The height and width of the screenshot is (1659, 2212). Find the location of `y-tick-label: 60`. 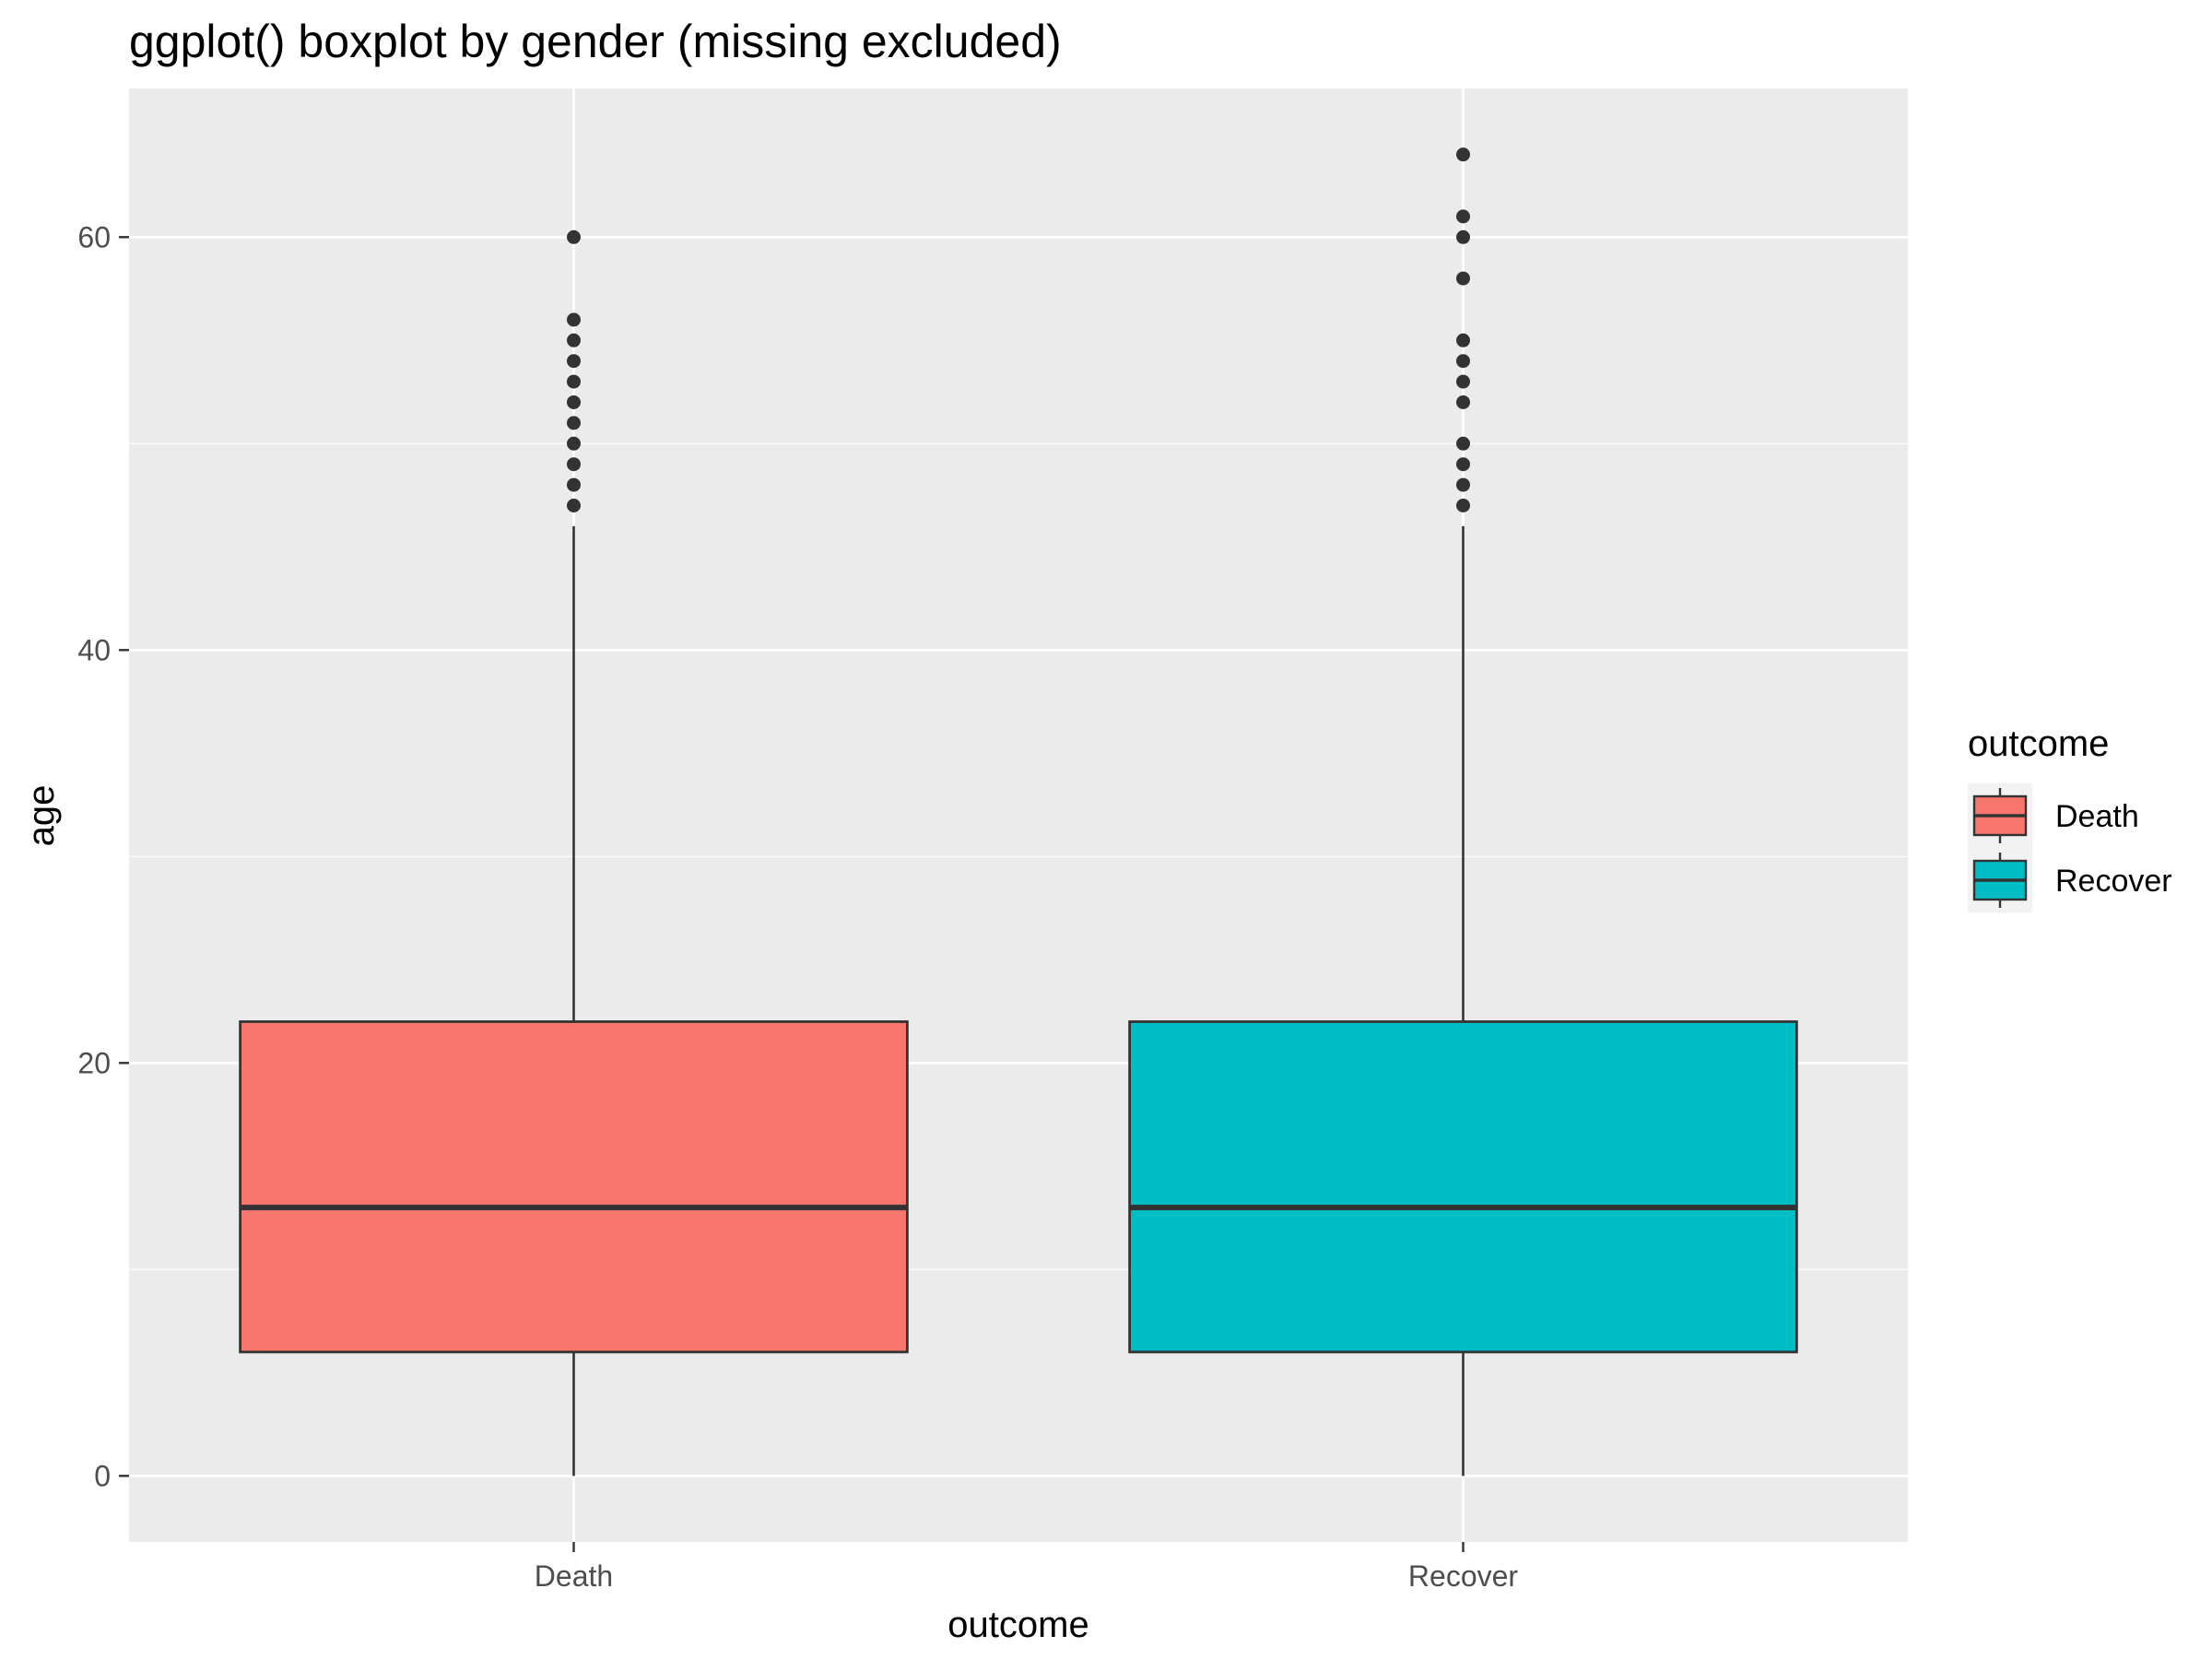

y-tick-label: 60 is located at coordinates (94, 236).